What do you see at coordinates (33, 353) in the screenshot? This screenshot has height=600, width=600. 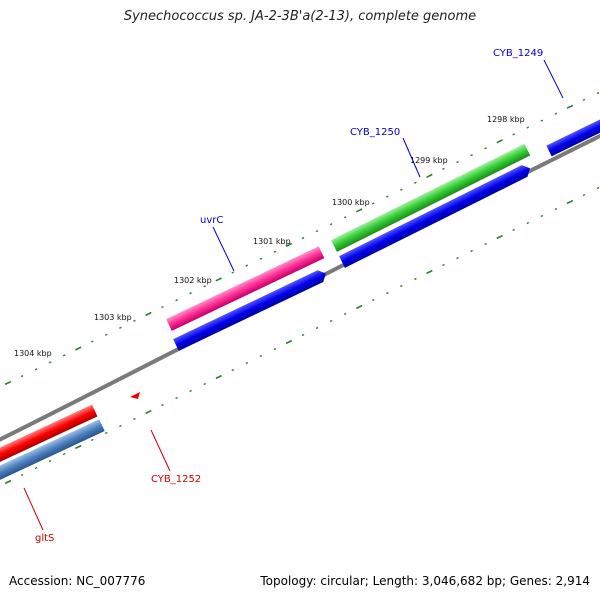 I see `kbp-label-1304: 1304 kbp` at bounding box center [33, 353].